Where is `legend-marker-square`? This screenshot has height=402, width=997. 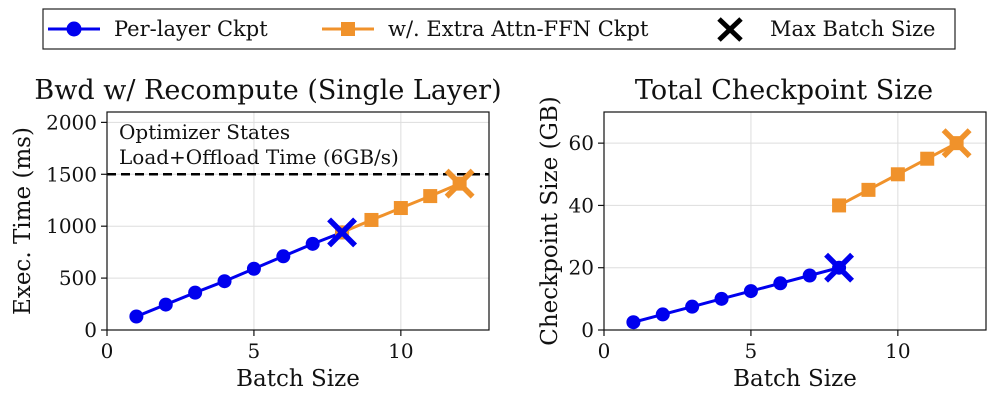
legend-marker-square is located at coordinates (348, 29).